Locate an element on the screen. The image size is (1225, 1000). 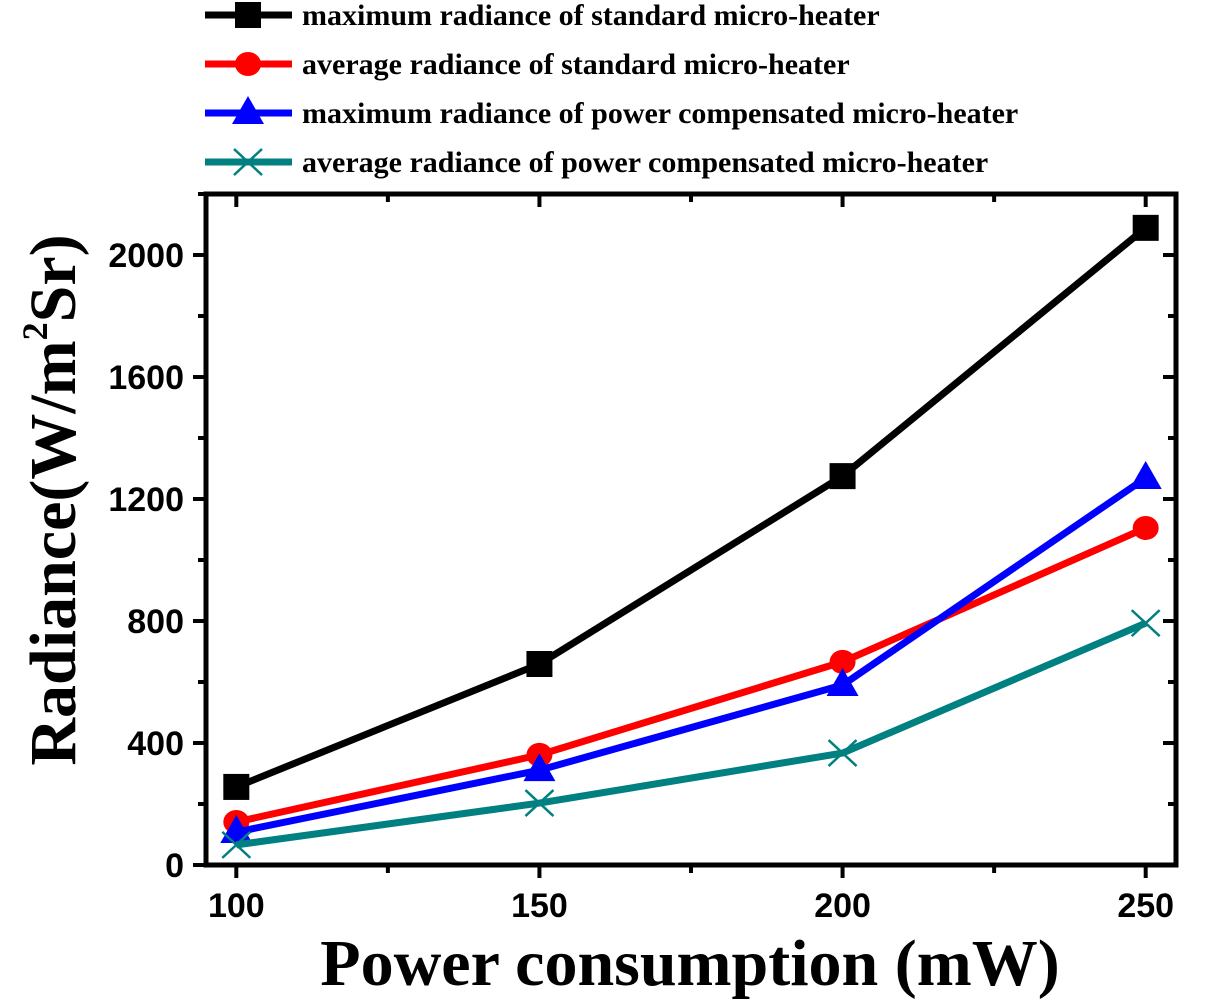
y-tick-label: 400 is located at coordinates (155, 744).